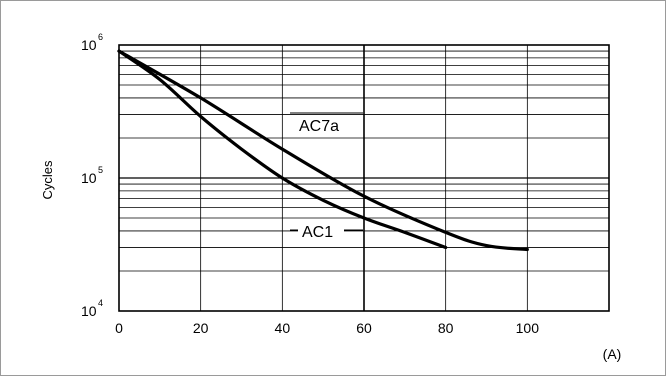 The height and width of the screenshot is (380, 666). Describe the element at coordinates (317, 232) in the screenshot. I see `series-label-ac1: AC1` at that location.